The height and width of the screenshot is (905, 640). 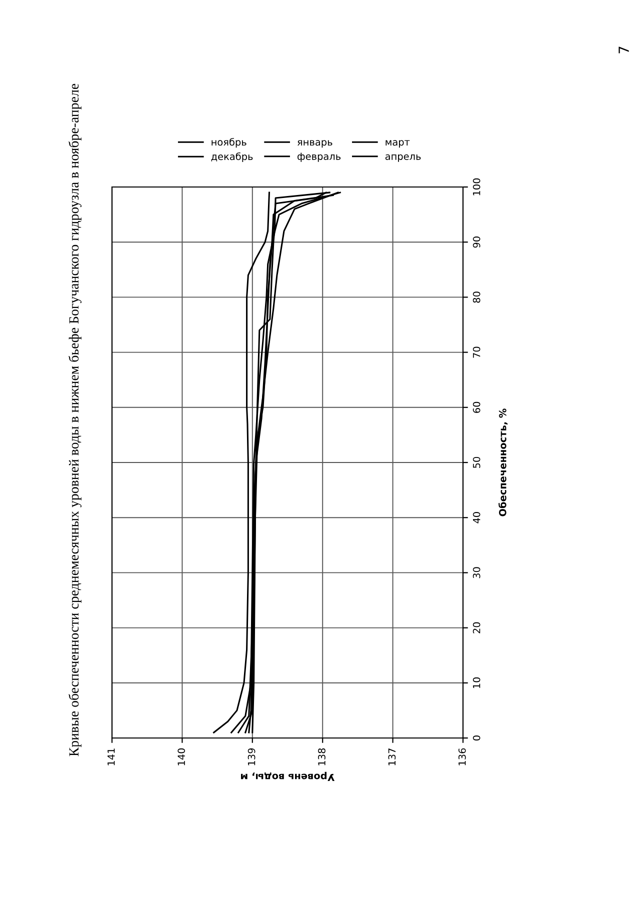 I want to click on y-tick-label: 60, so click(x=476, y=407).